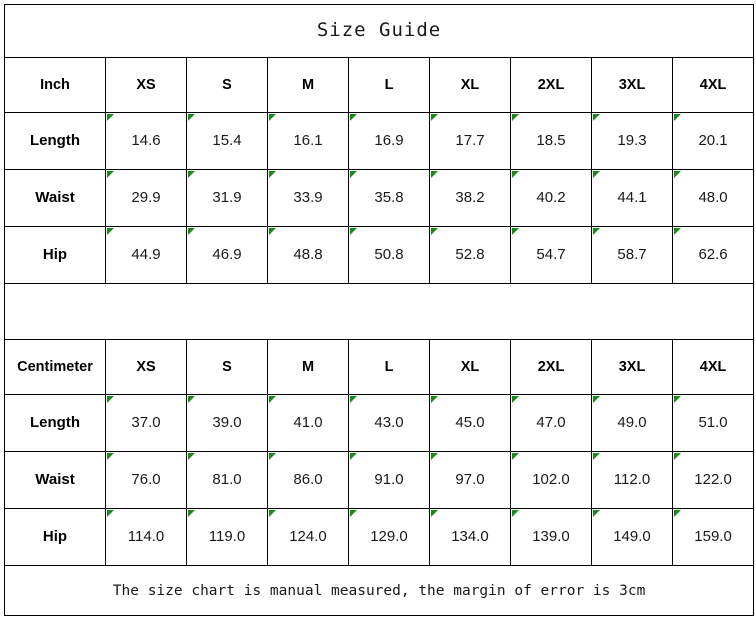  What do you see at coordinates (713, 480) in the screenshot?
I see `data-cell: 122.0` at bounding box center [713, 480].